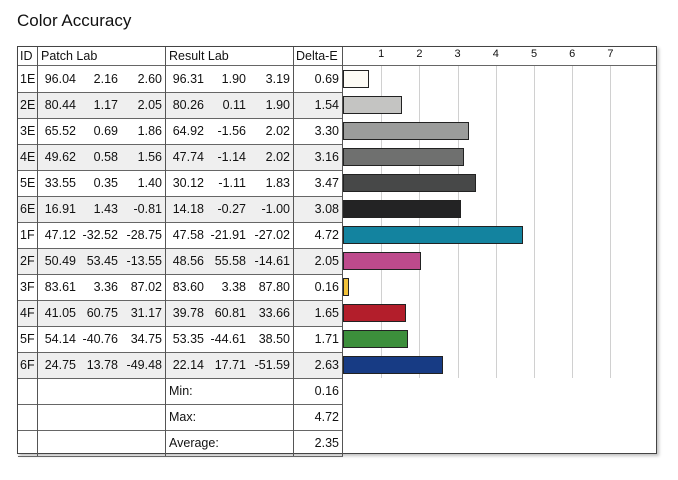  Describe the element at coordinates (28, 209) in the screenshot. I see `row-id: 6E` at that location.